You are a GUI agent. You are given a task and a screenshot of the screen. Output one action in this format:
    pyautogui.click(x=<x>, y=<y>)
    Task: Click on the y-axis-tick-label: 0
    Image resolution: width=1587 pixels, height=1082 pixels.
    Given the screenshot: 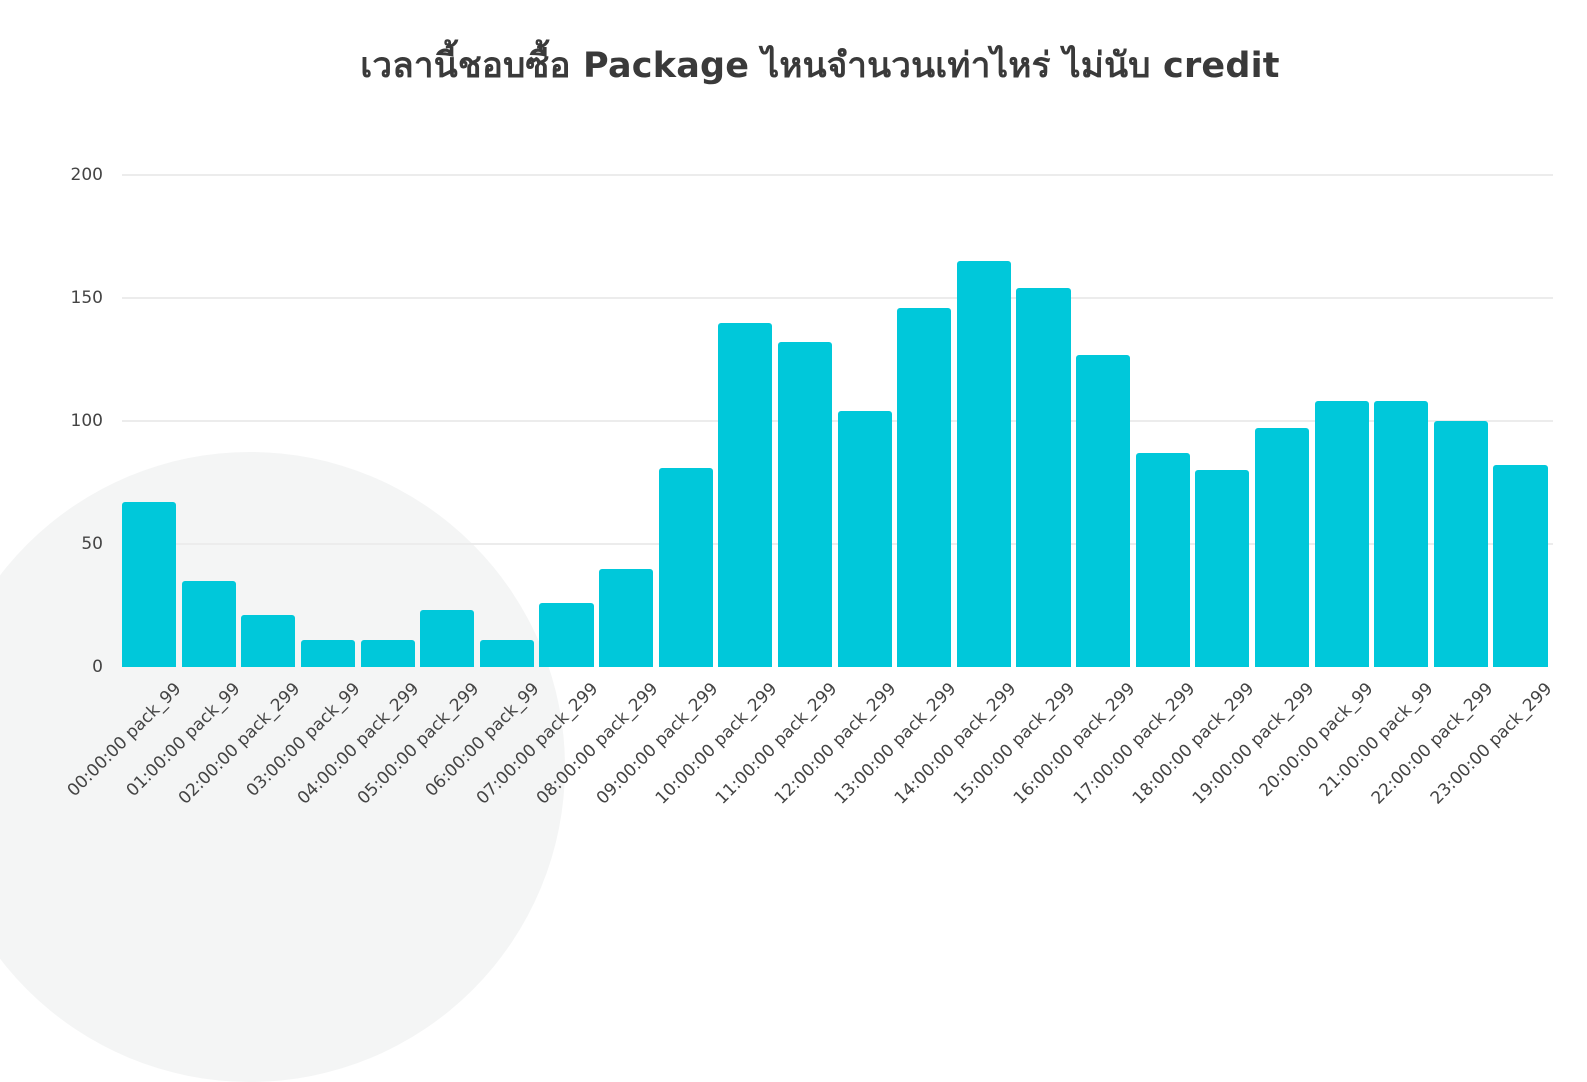 What is the action you would take?
    pyautogui.click(x=97, y=667)
    